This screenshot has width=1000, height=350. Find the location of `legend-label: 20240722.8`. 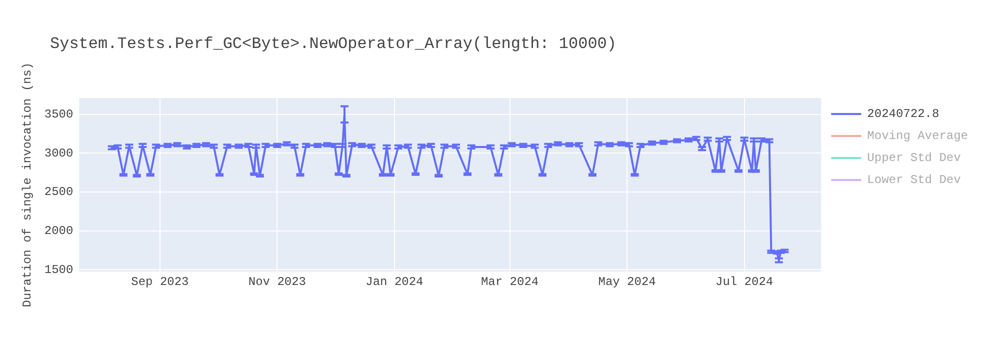

legend-label: 20240722.8 is located at coordinates (903, 114).